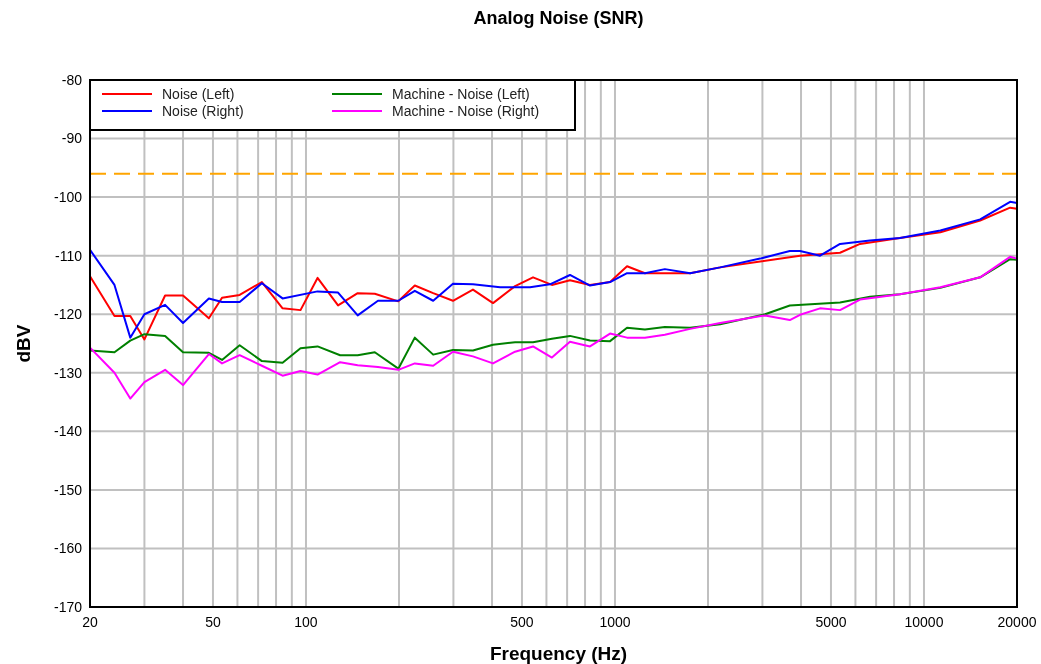 This screenshot has height=664, width=1041. I want to click on y-tick-label: -100, so click(68, 197).